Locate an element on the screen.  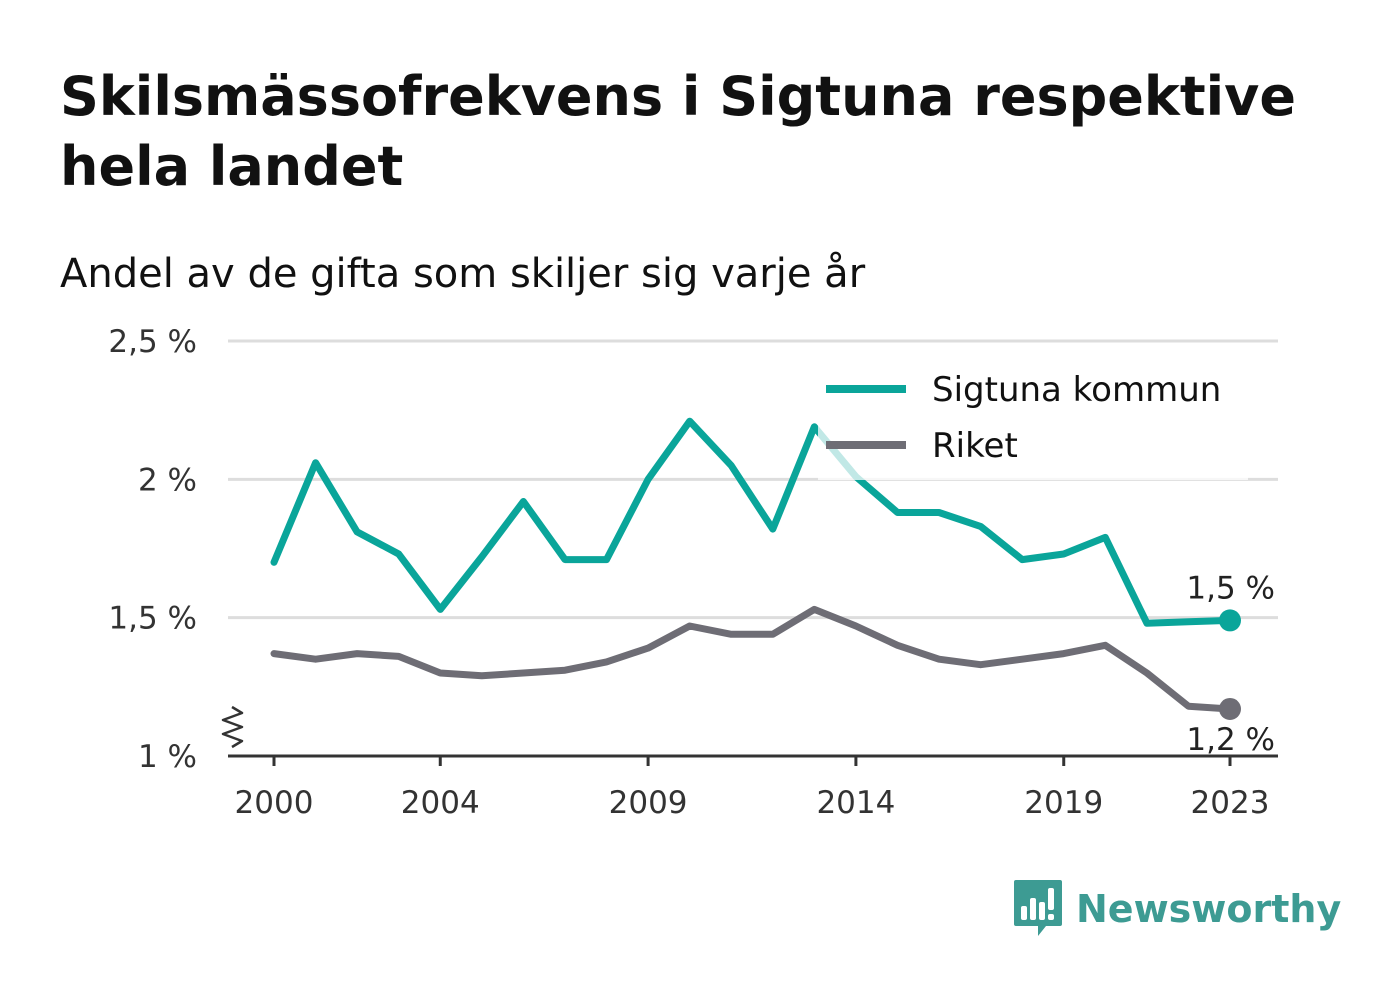
end-label-riket: 1,2 % is located at coordinates (1230, 740).